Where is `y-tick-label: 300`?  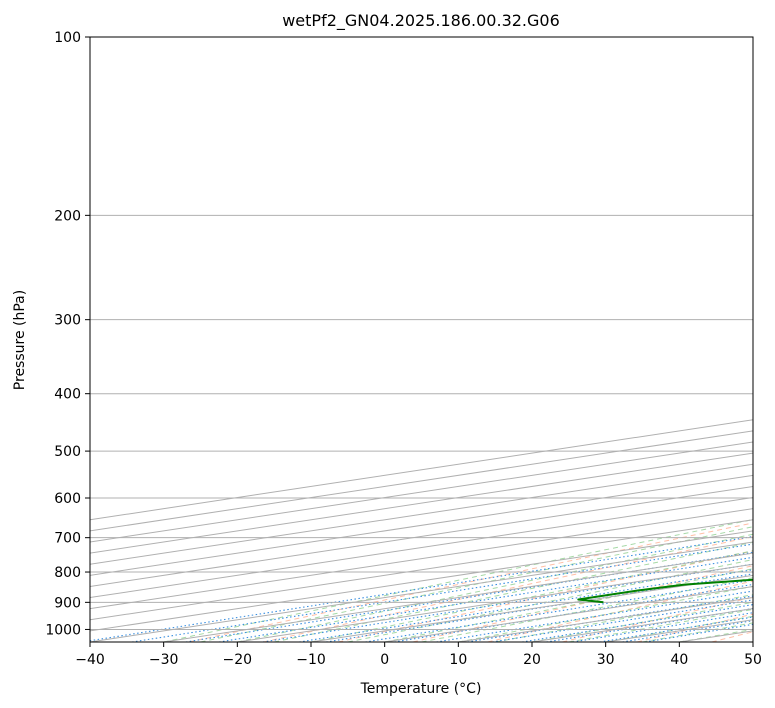
y-tick-label: 300 is located at coordinates (67, 321).